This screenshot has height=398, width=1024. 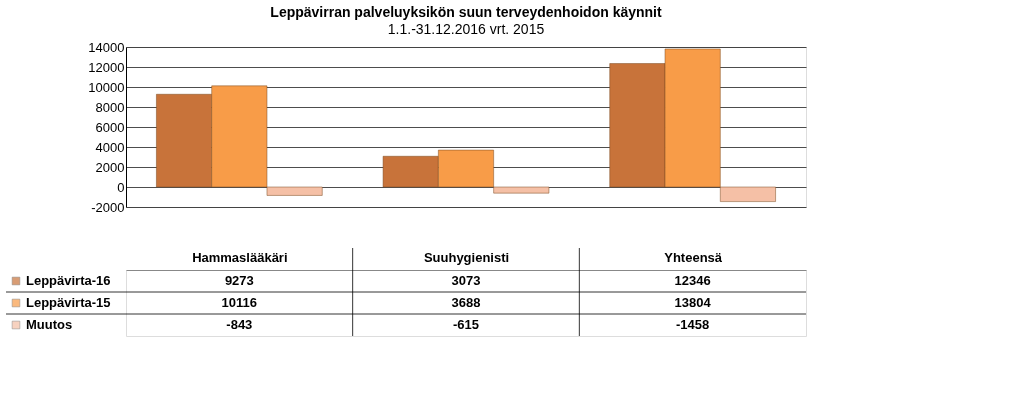 What do you see at coordinates (239, 324) in the screenshot?
I see `data-label: -843` at bounding box center [239, 324].